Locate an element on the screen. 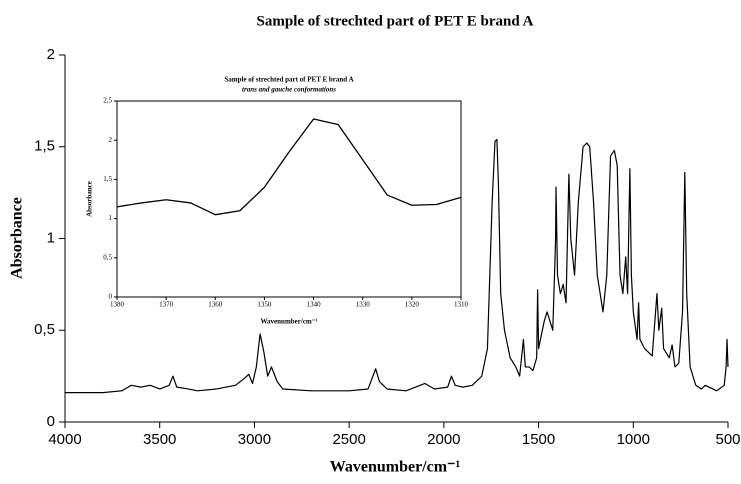 This screenshot has width=741, height=484. x-tick-label: 4000 is located at coordinates (64, 439).